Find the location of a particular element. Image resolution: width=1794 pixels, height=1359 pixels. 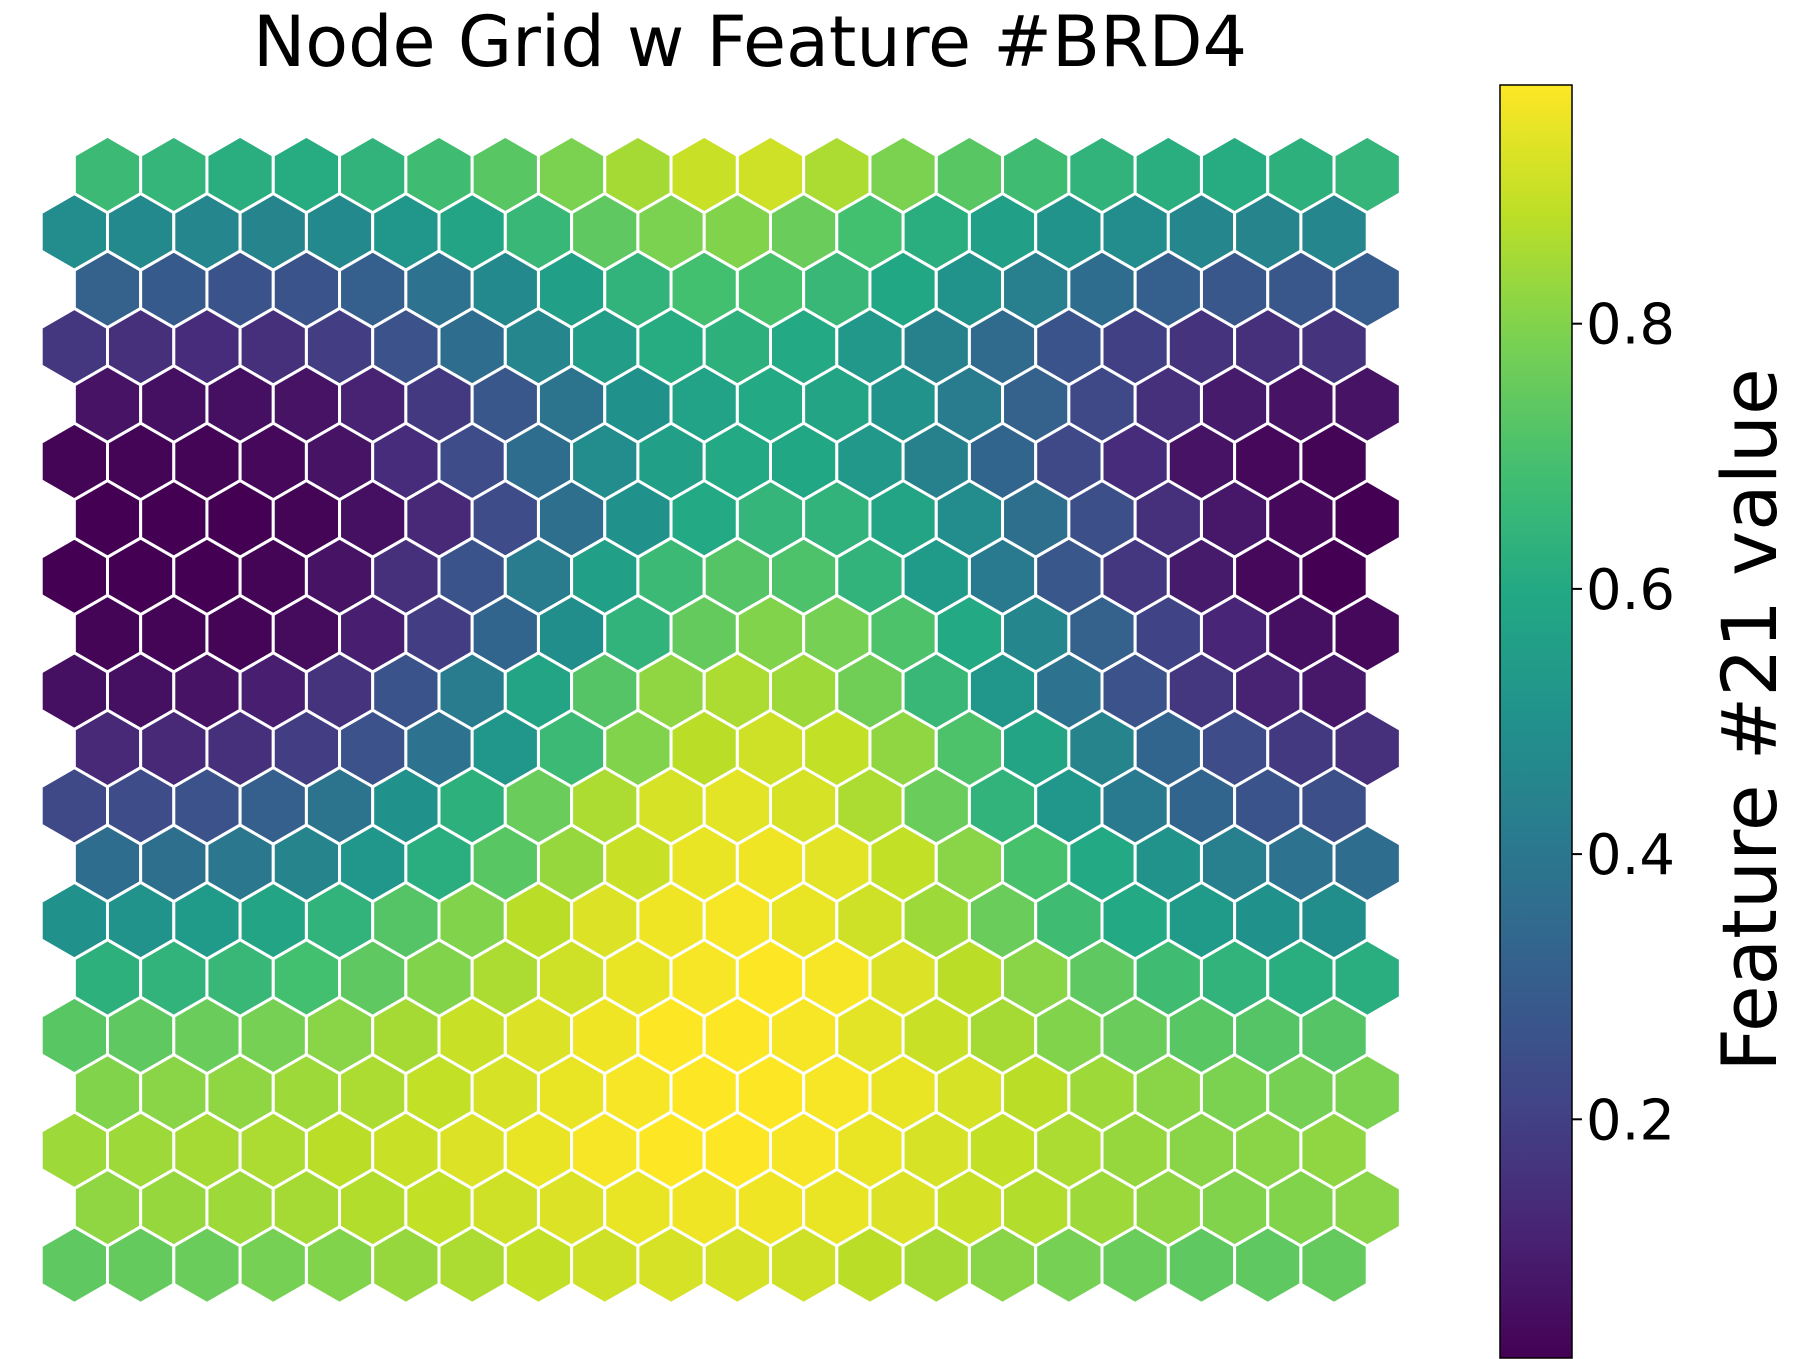

colorbar-tick-label: 0.8 is located at coordinates (1630, 325).